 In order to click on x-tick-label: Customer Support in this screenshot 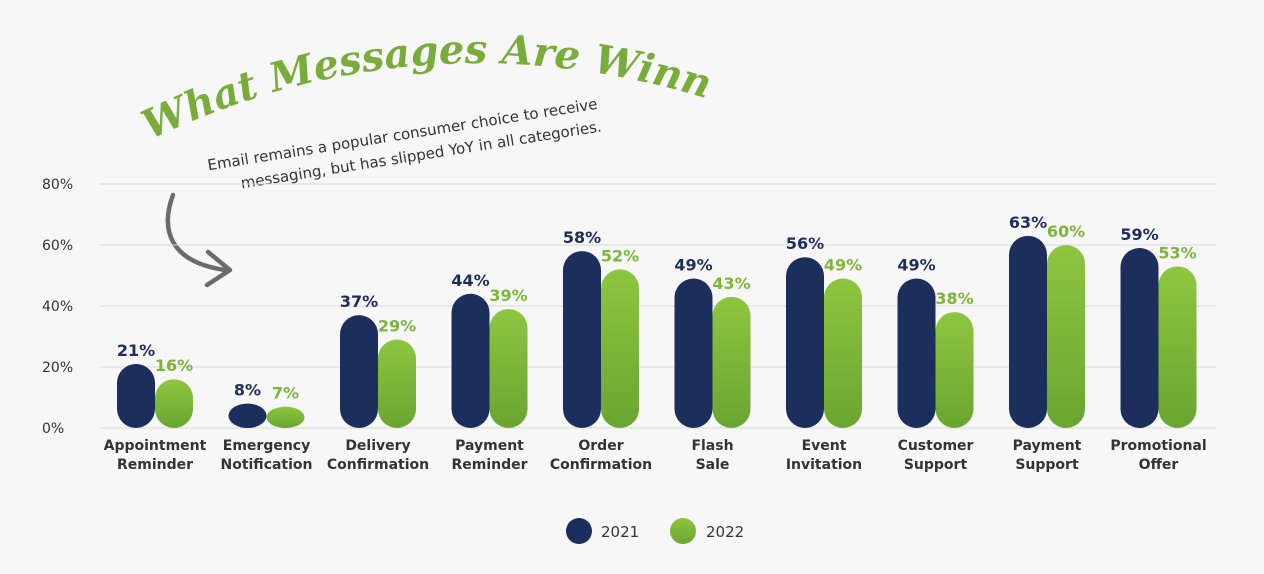, I will do `click(936, 455)`.